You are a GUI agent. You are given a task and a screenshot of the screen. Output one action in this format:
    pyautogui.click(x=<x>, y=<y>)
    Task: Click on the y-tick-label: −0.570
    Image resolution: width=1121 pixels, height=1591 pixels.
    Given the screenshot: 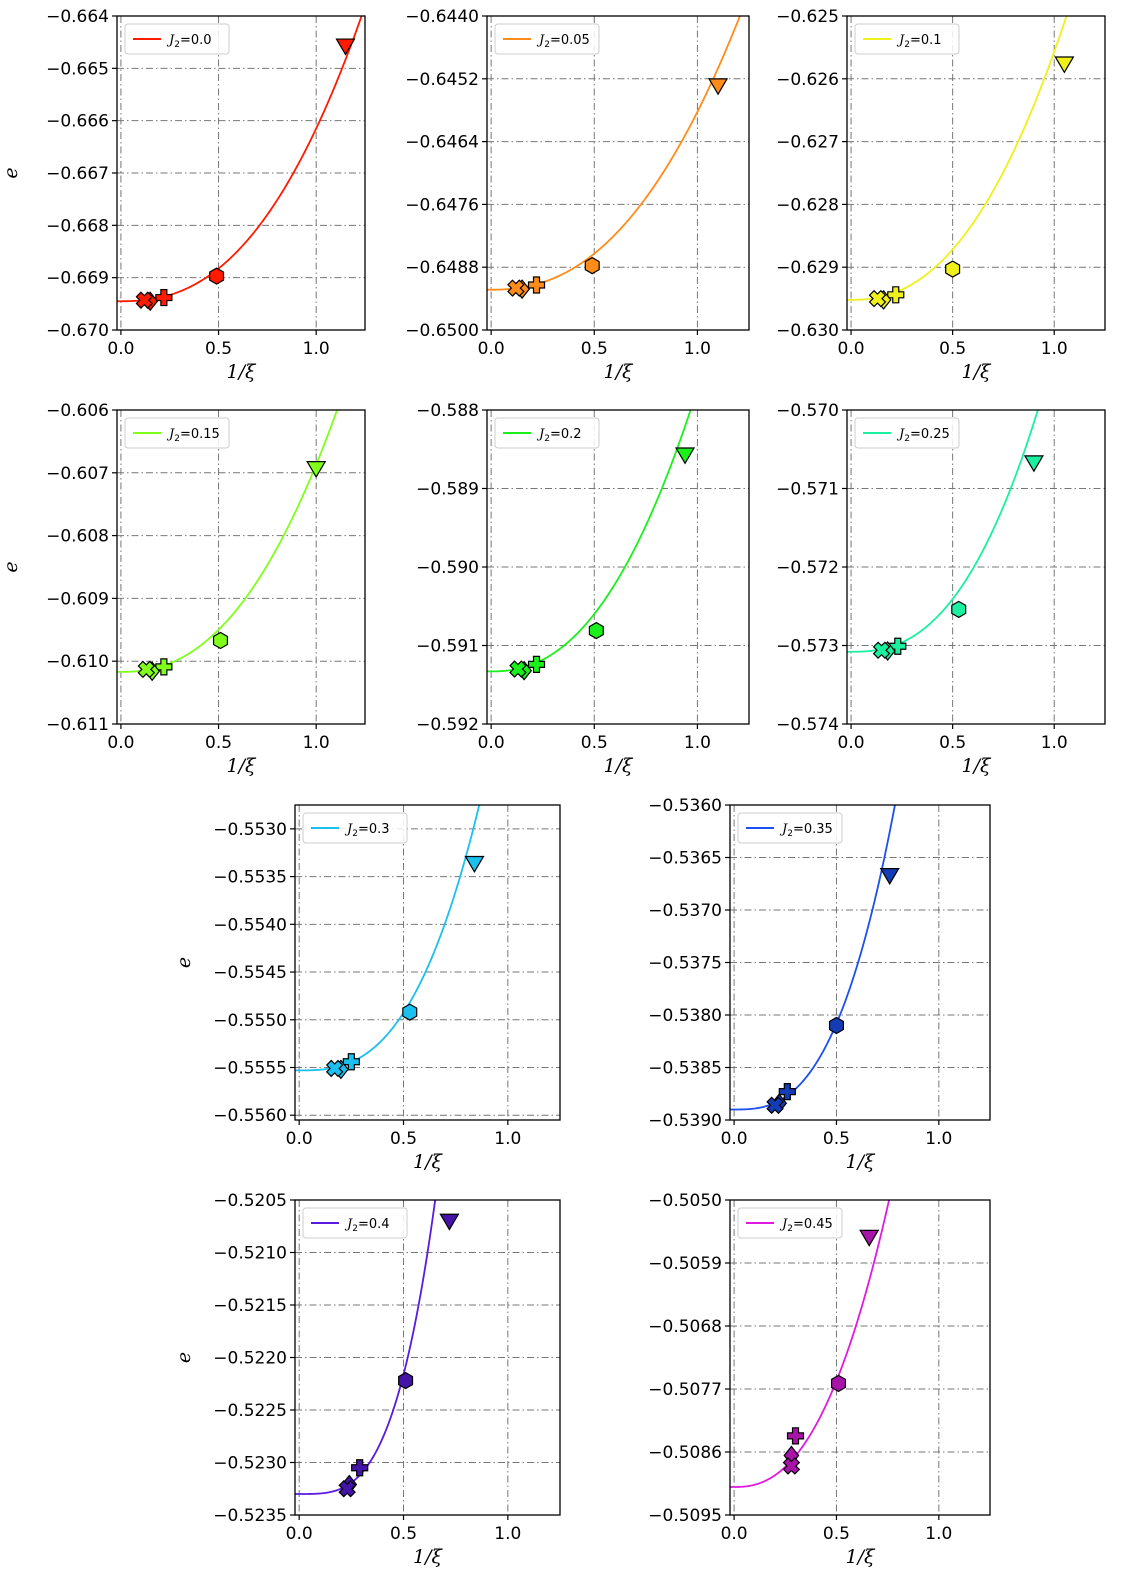 What is the action you would take?
    pyautogui.click(x=807, y=411)
    